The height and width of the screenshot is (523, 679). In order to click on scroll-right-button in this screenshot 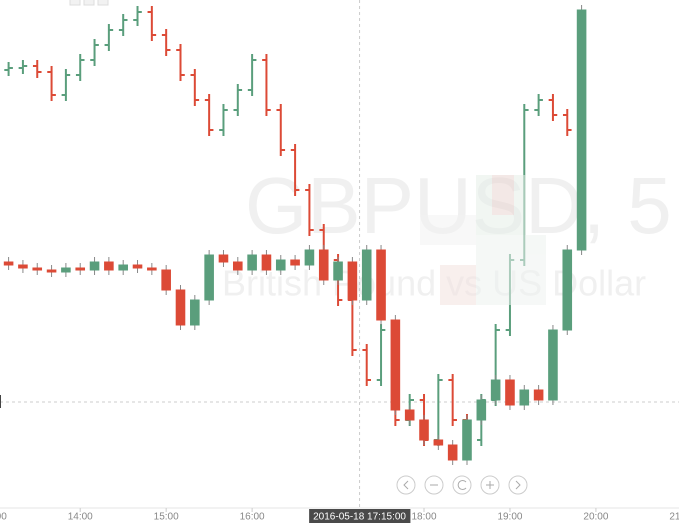, I will do `click(518, 485)`.